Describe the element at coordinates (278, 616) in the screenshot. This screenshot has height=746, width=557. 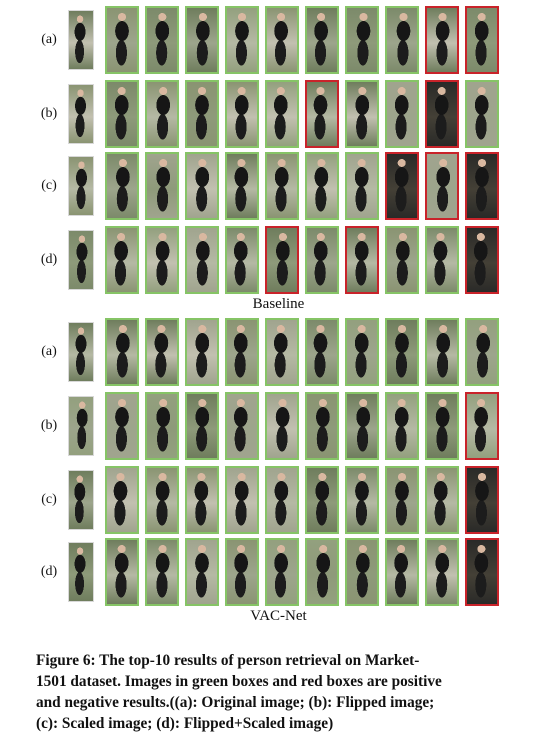
I see `panel-title-vac-net: VAC-Net` at that location.